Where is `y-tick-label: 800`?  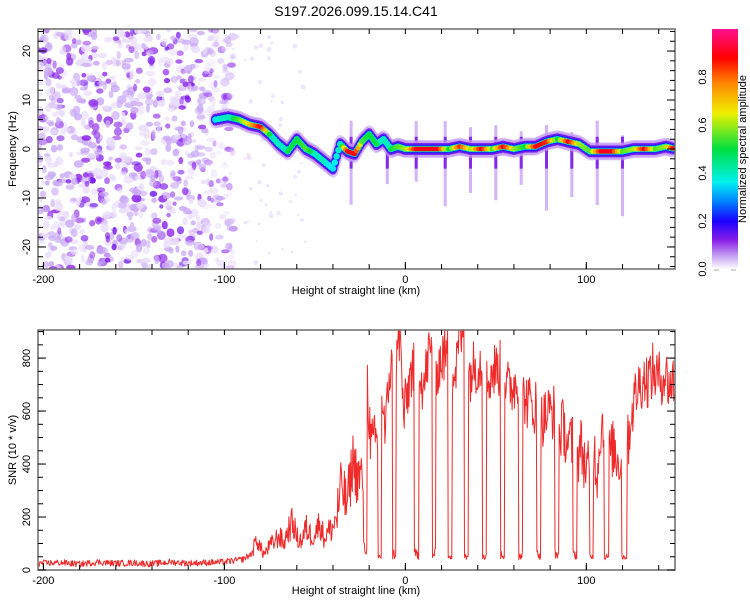
y-tick-label: 800 is located at coordinates (27, 358).